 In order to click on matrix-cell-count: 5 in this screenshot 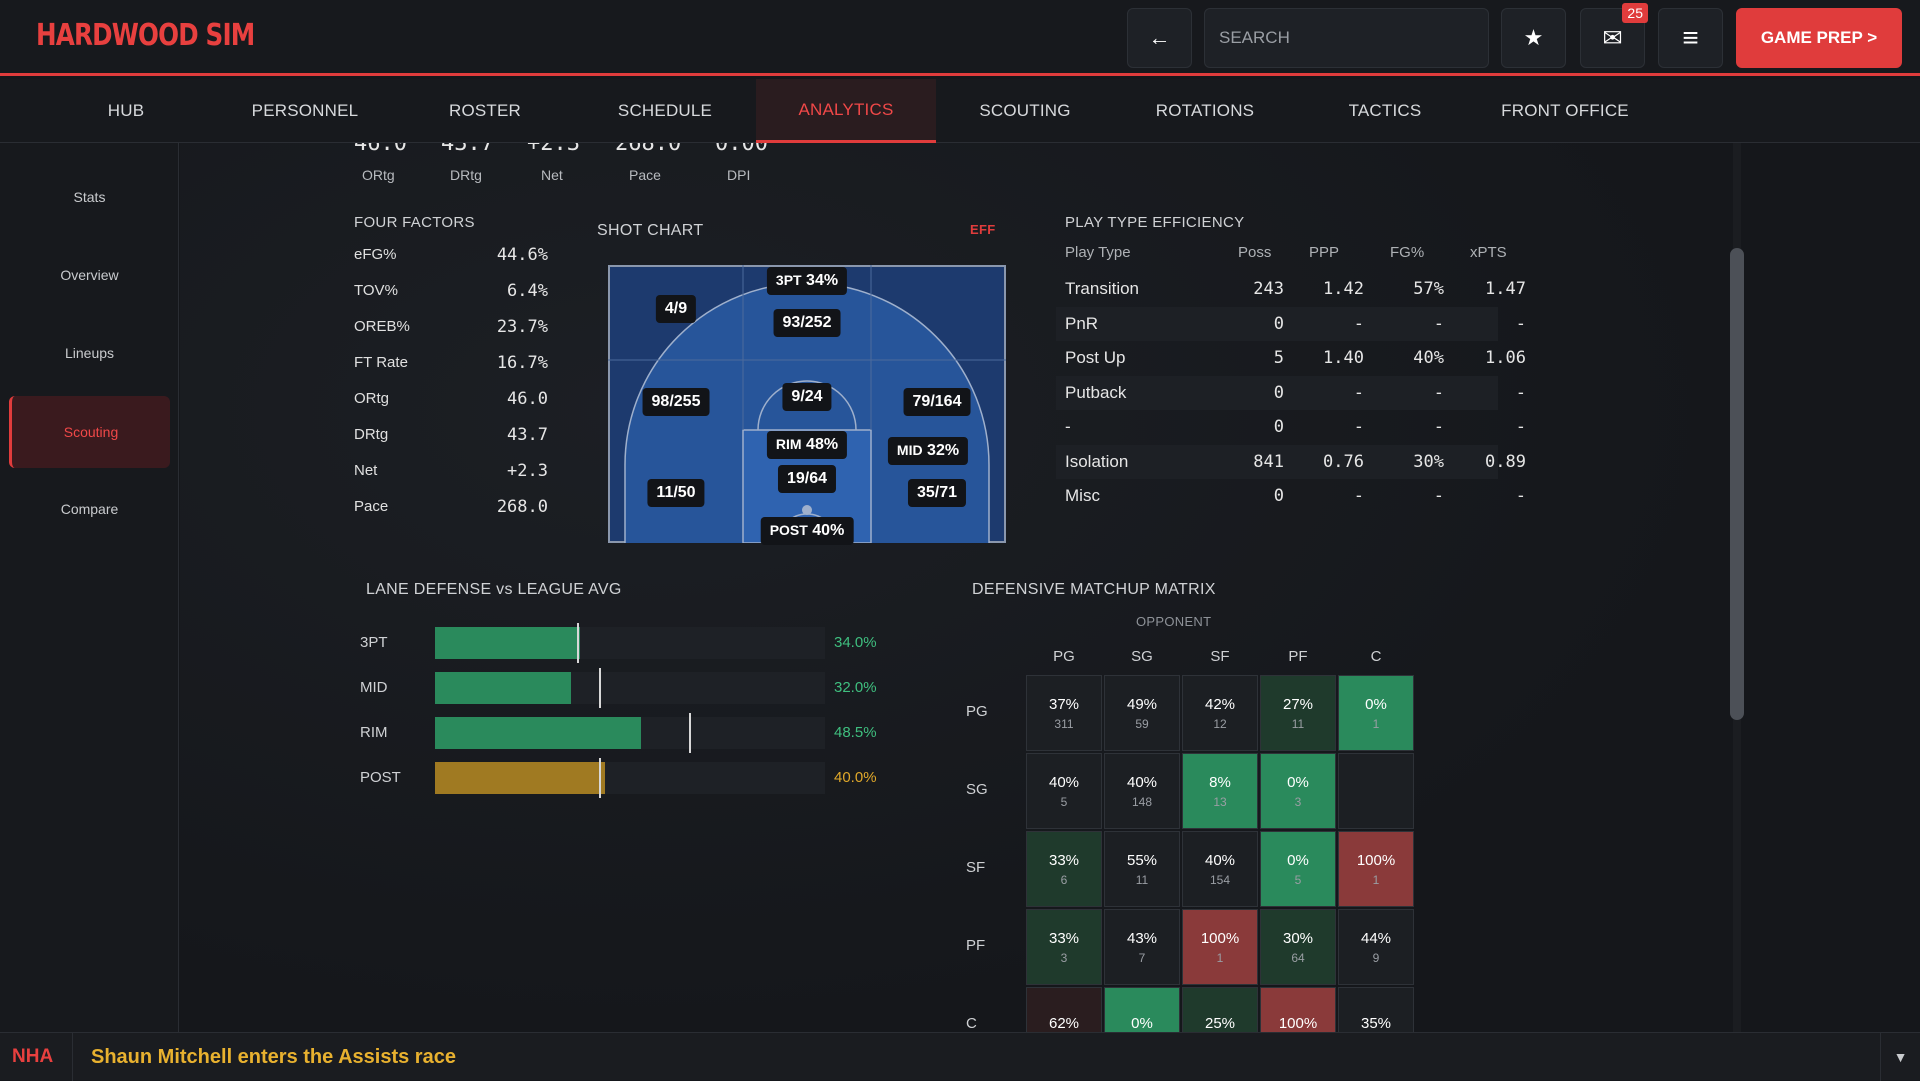, I will do `click(1064, 801)`.